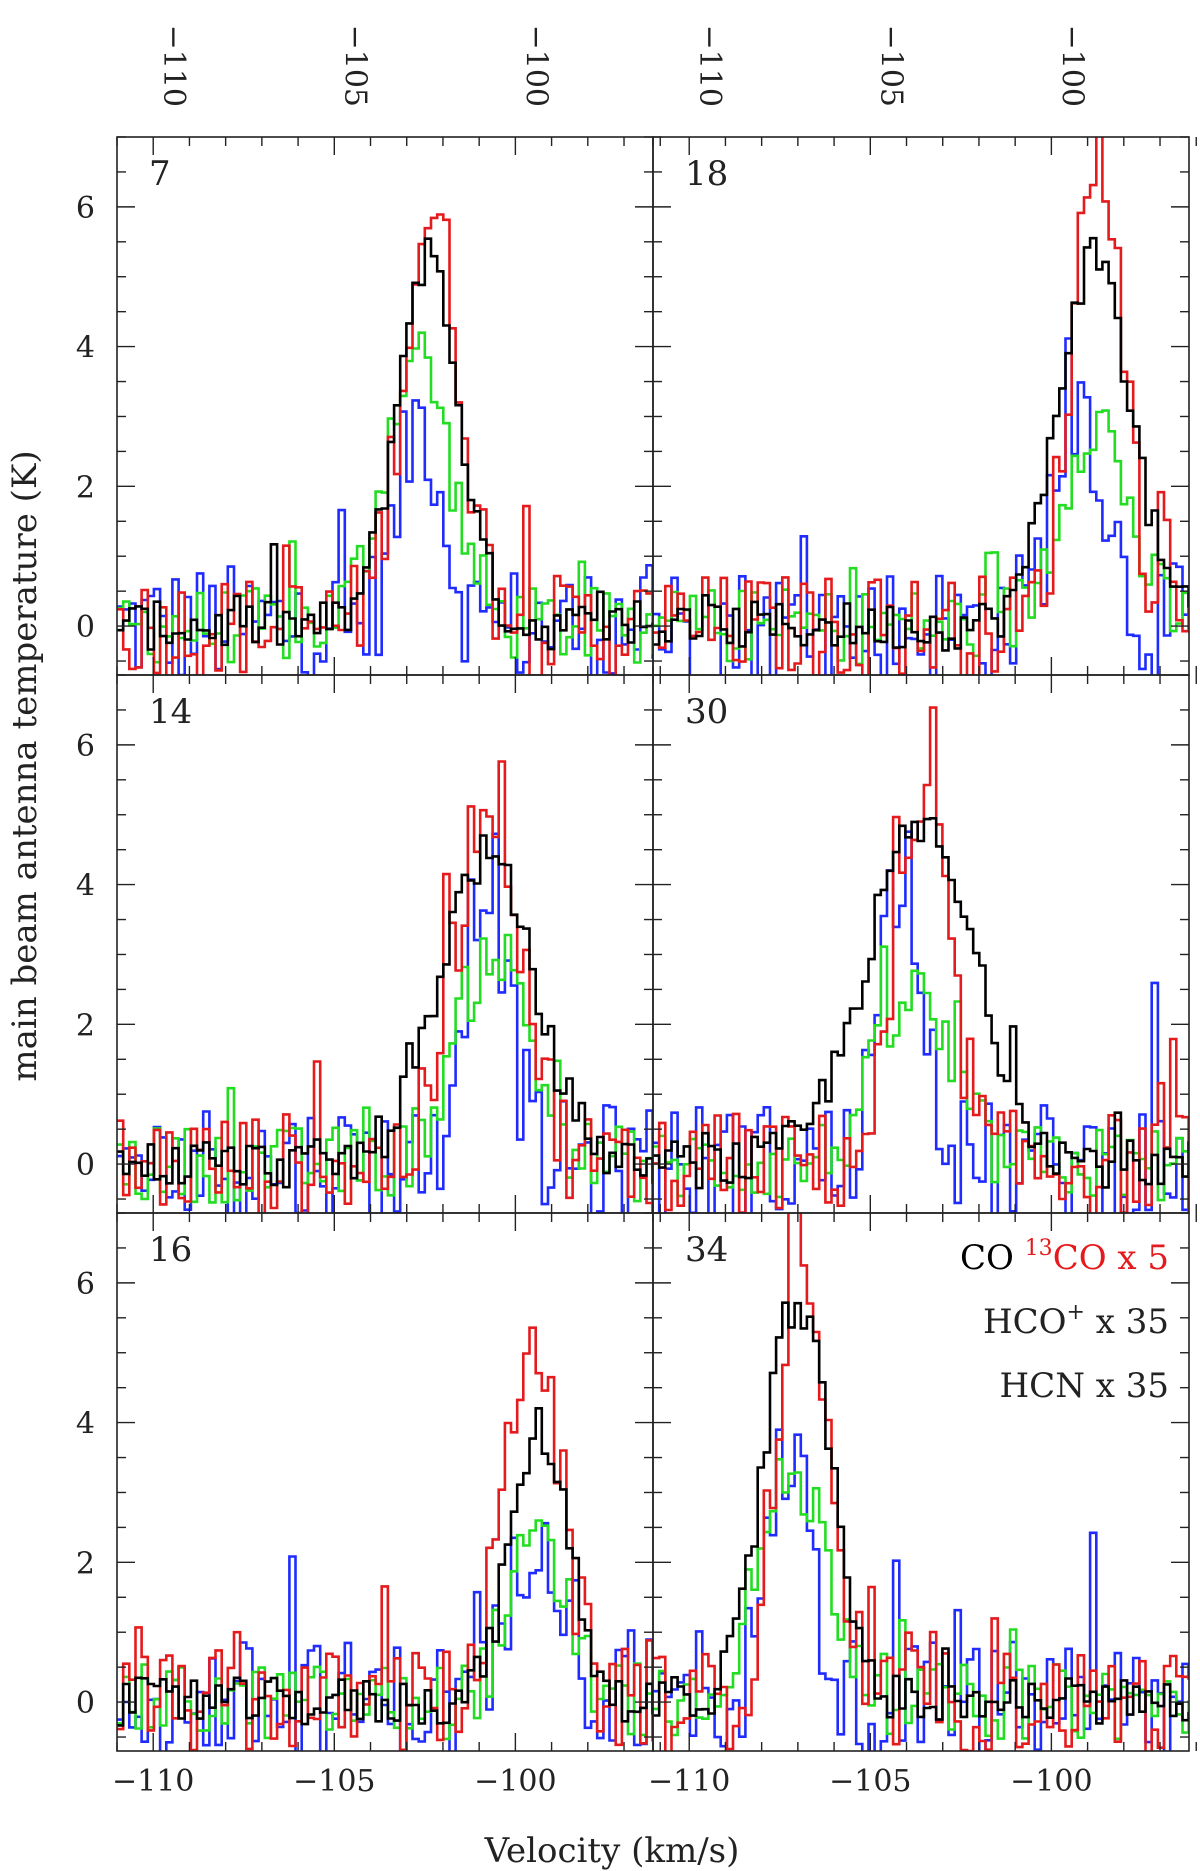 The height and width of the screenshot is (1871, 1200). I want to click on y-axis-title: main beam antenna temperature (K), so click(25, 765).